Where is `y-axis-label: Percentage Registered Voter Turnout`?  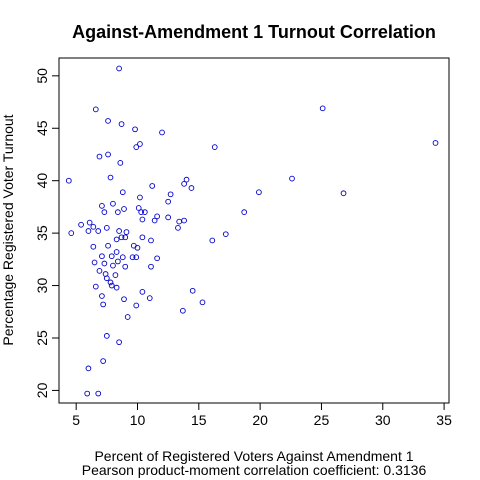
y-axis-label: Percentage Registered Voter Turnout is located at coordinates (8, 229).